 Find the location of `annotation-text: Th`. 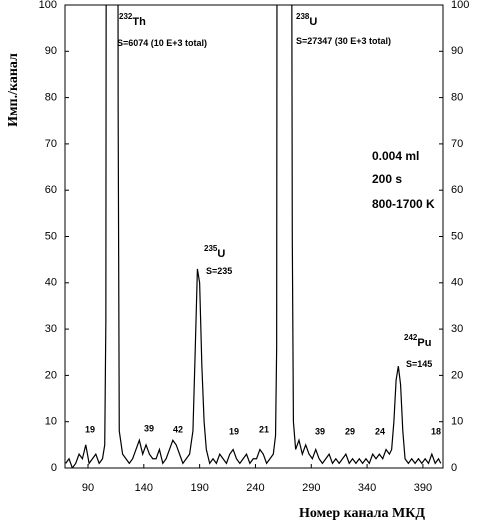

annotation-text: Th is located at coordinates (139, 22).